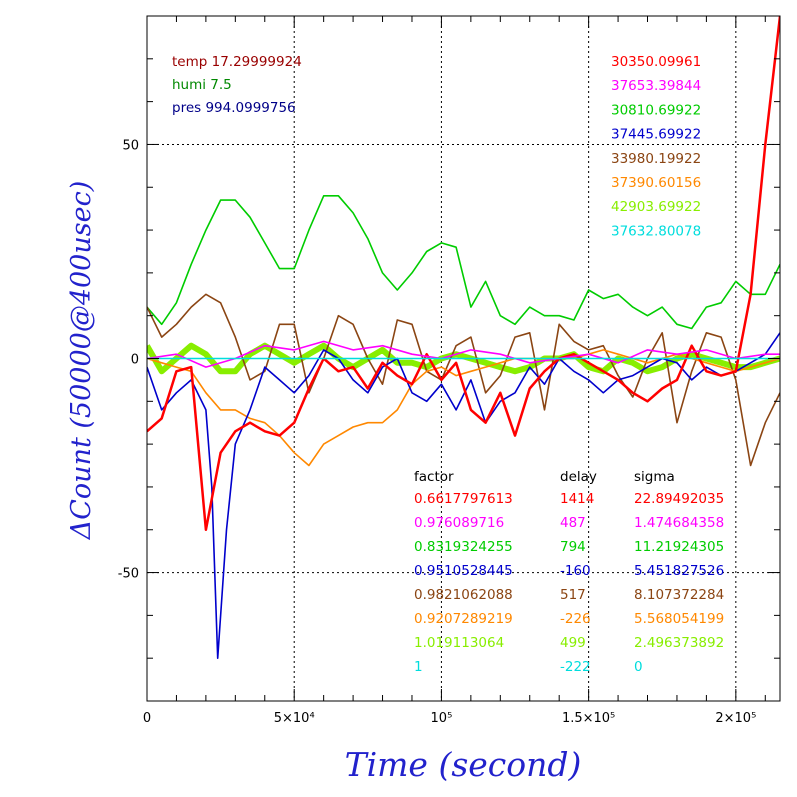 This screenshot has height=797, width=797. I want to click on x-tick-label: 2×10⁵, so click(735, 718).